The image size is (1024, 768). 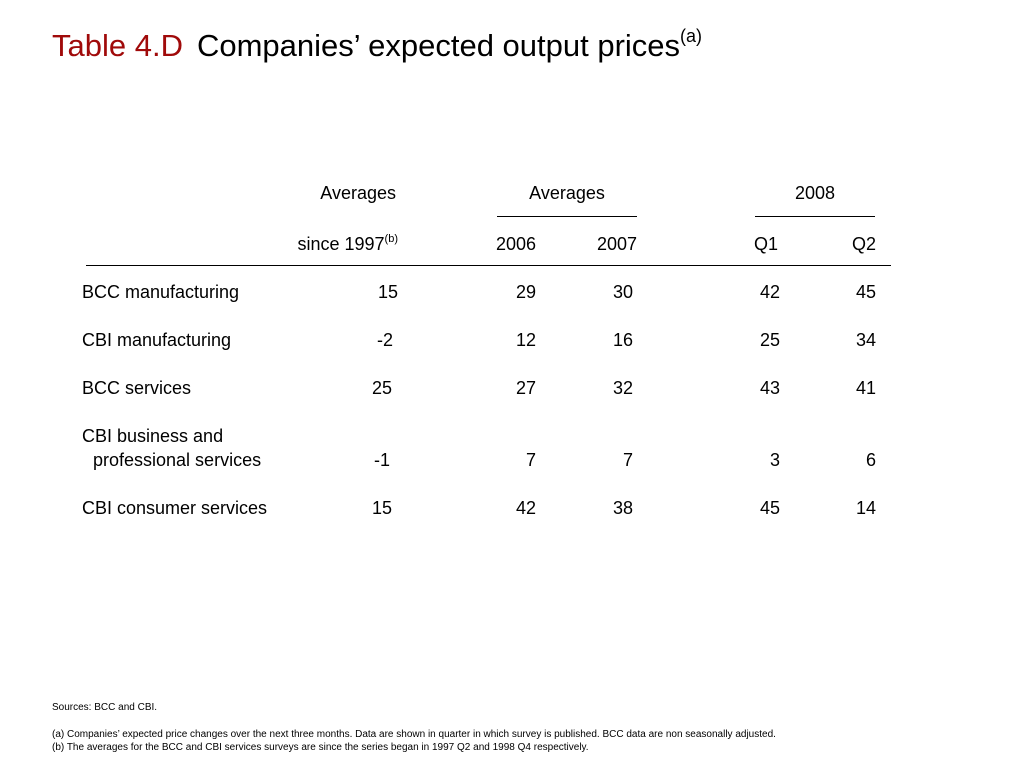 What do you see at coordinates (525, 340) in the screenshot?
I see `cell-2006: 12` at bounding box center [525, 340].